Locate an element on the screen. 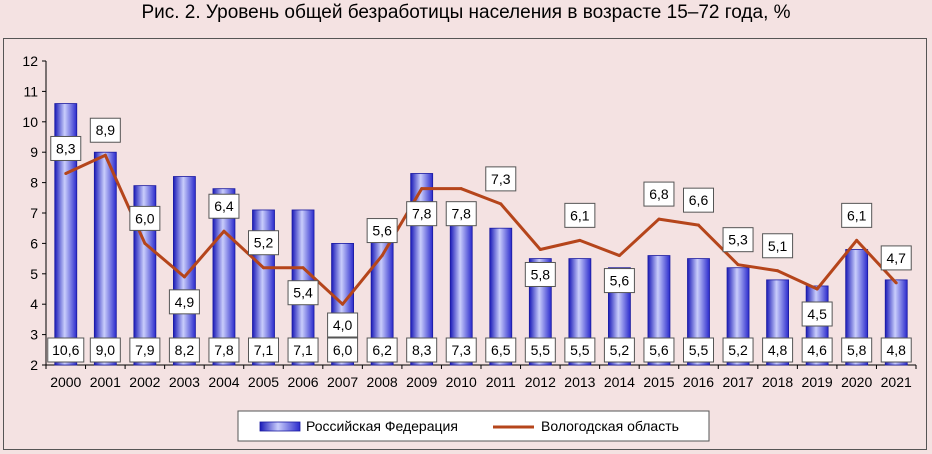 This screenshot has width=932, height=454. y-tick-label: 8 is located at coordinates (34, 183).